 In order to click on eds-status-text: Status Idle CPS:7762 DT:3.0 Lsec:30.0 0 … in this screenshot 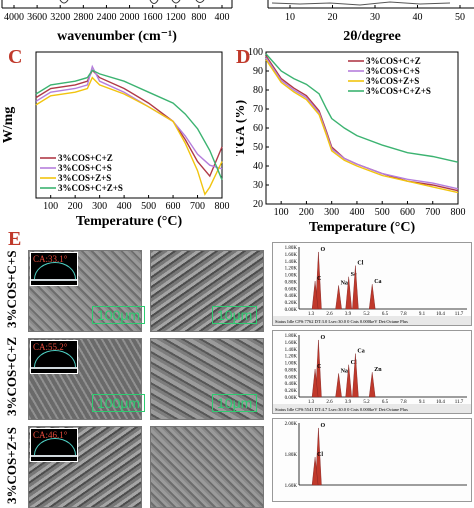, I will do `click(341, 321)`.